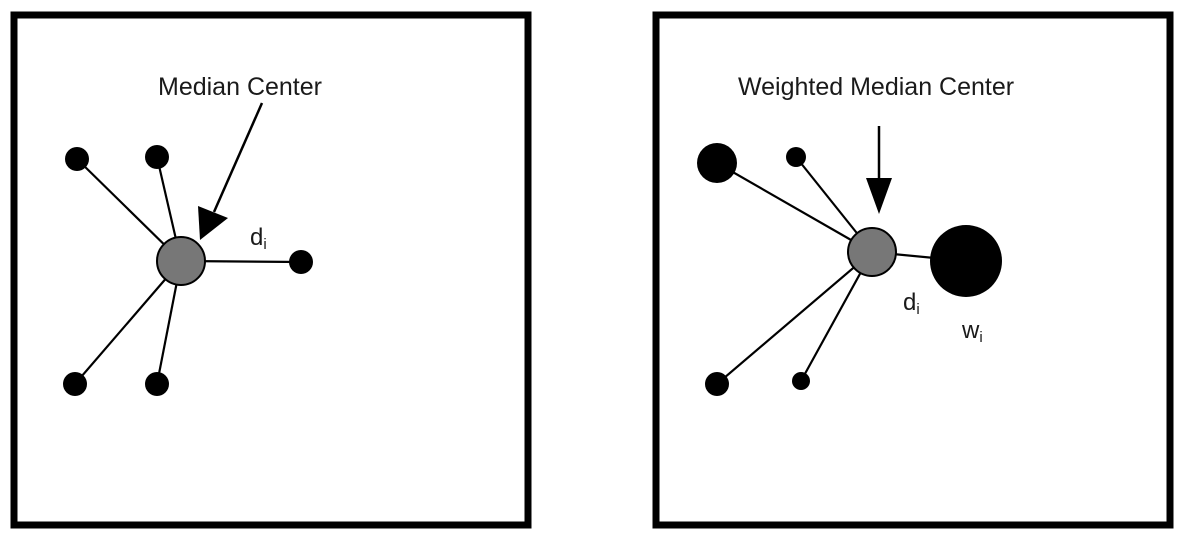 This screenshot has height=541, width=1183. What do you see at coordinates (911, 303) in the screenshot?
I see `right-distance-label: di` at bounding box center [911, 303].